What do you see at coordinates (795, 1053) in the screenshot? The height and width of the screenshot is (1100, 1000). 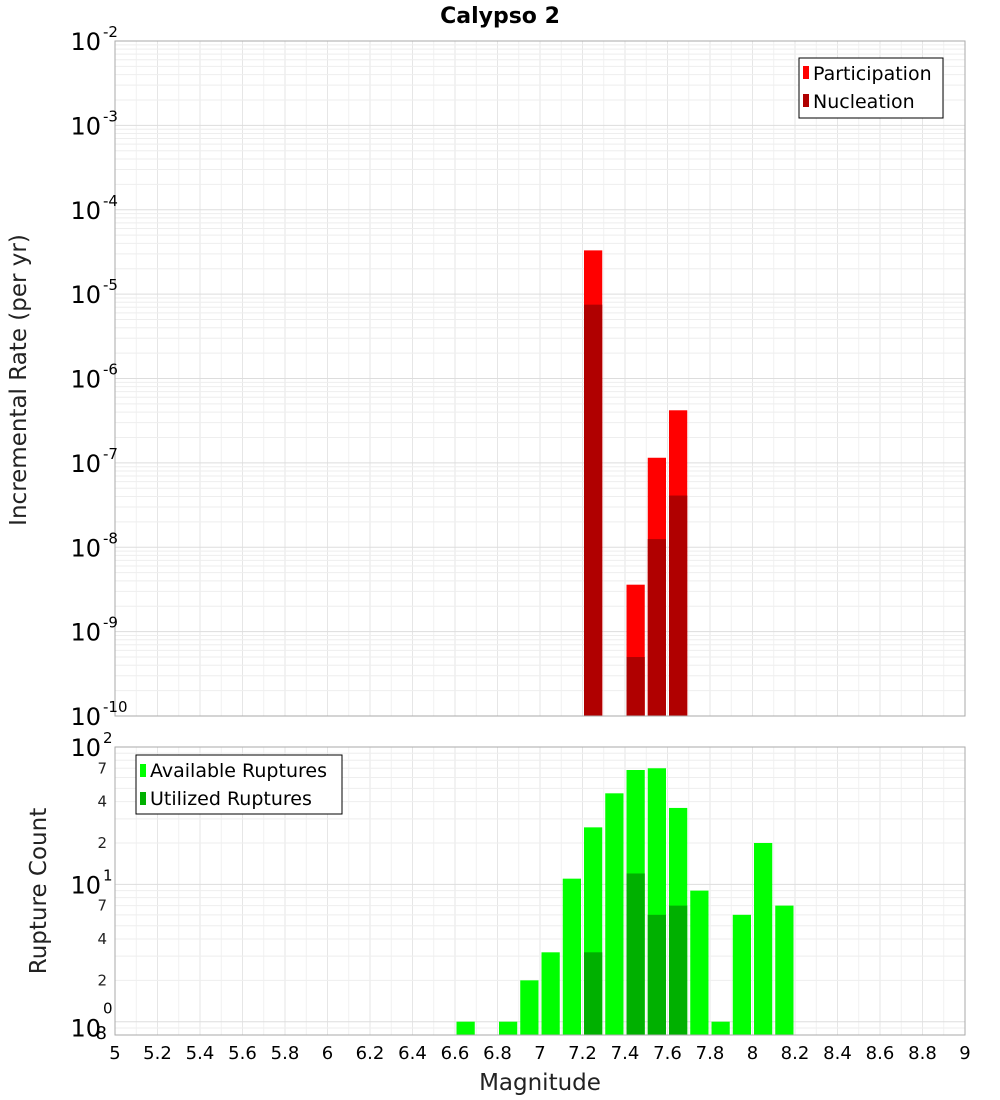 I see `x-tick-label: 8.2` at bounding box center [795, 1053].